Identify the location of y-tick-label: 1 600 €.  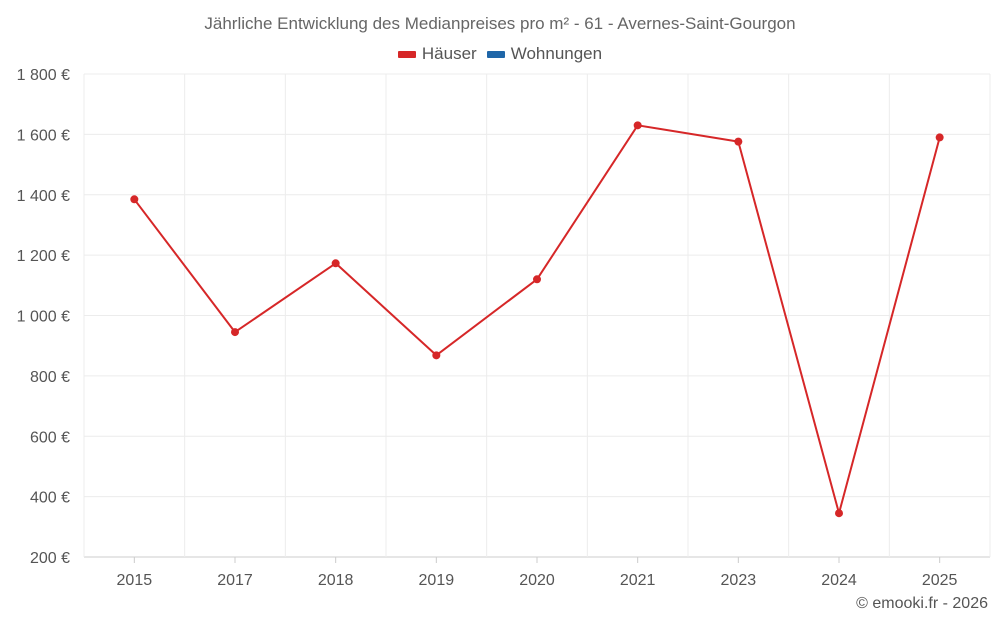
(43, 135).